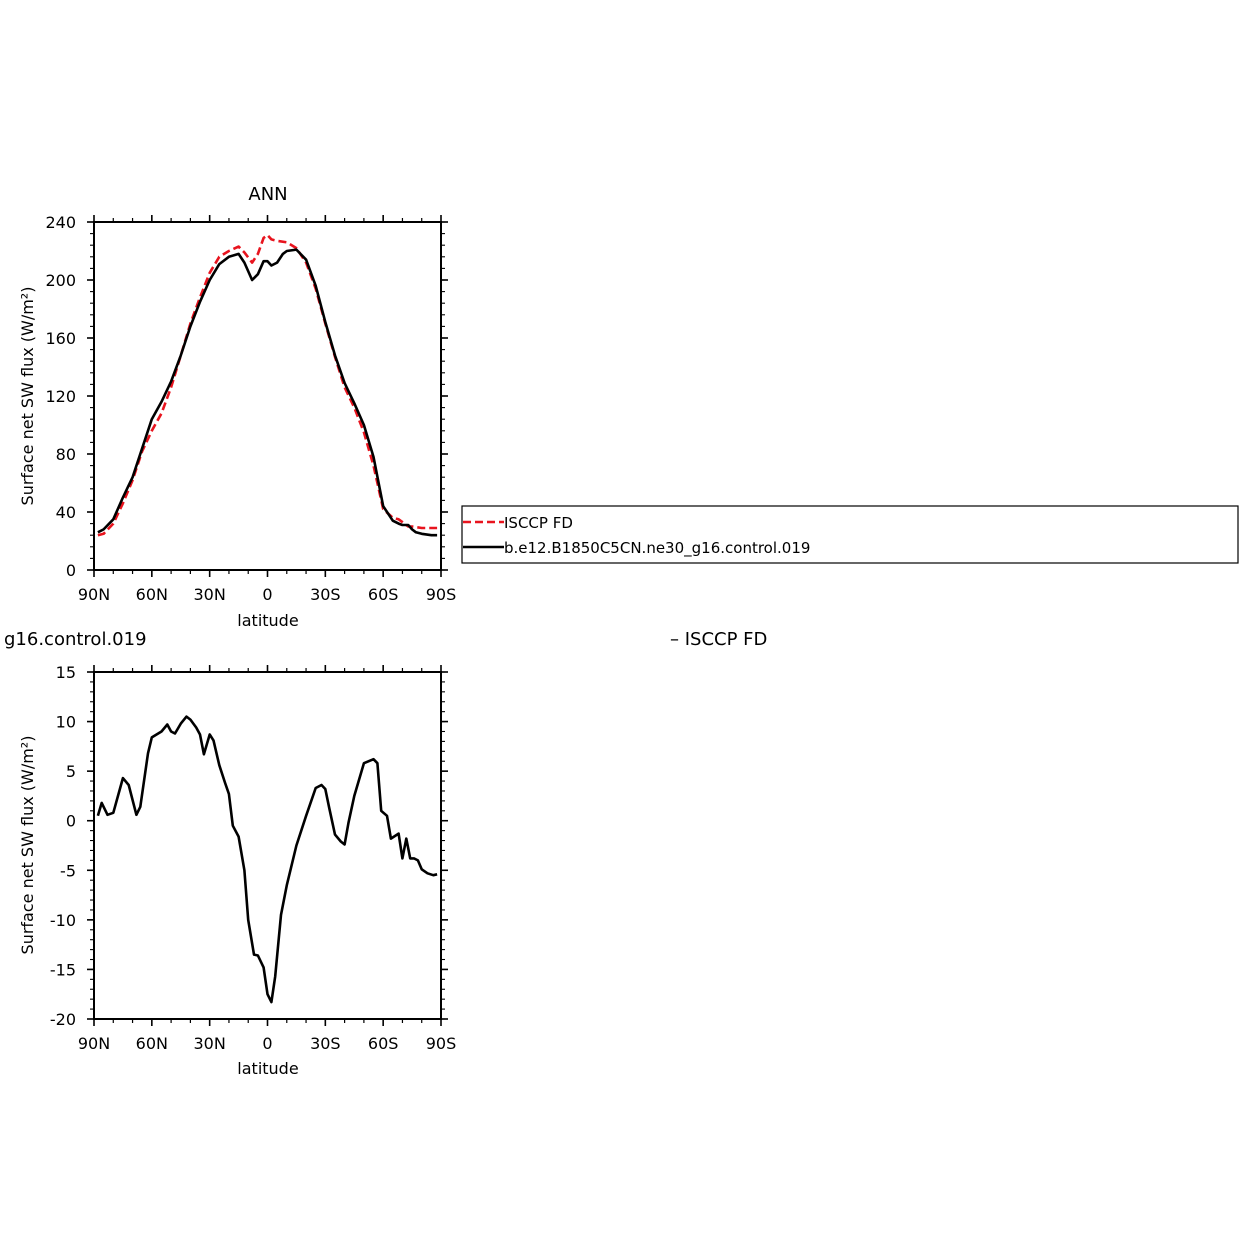 The image size is (1256, 1258). Describe the element at coordinates (27, 396) in the screenshot. I see `top-y-axis-title: Surface net SW flux (W/m²)` at that location.